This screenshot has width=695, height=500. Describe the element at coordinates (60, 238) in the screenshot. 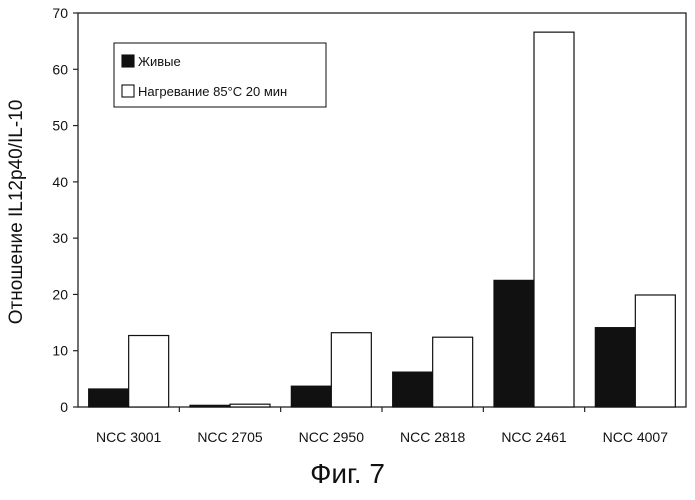

I see `y-tick-label: 30` at that location.